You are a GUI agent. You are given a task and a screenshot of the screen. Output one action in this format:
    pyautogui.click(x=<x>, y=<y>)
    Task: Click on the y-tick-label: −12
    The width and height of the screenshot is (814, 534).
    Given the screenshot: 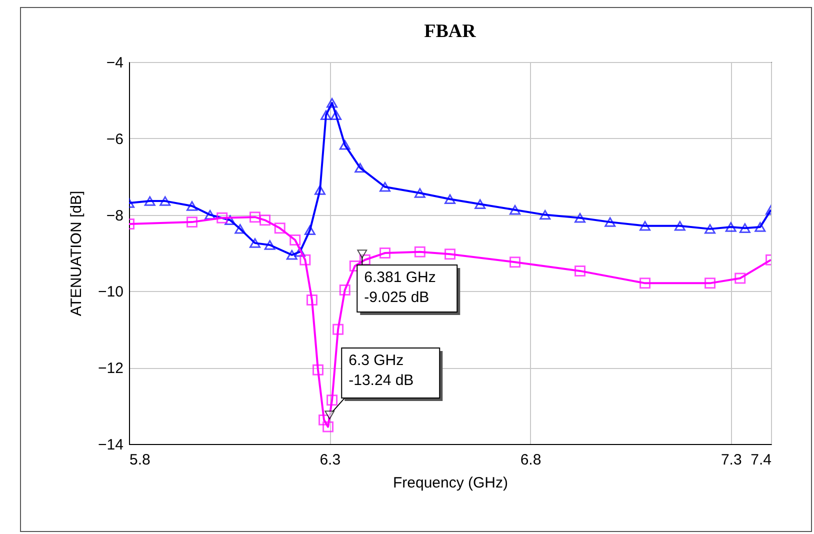 What is the action you would take?
    pyautogui.click(x=111, y=369)
    